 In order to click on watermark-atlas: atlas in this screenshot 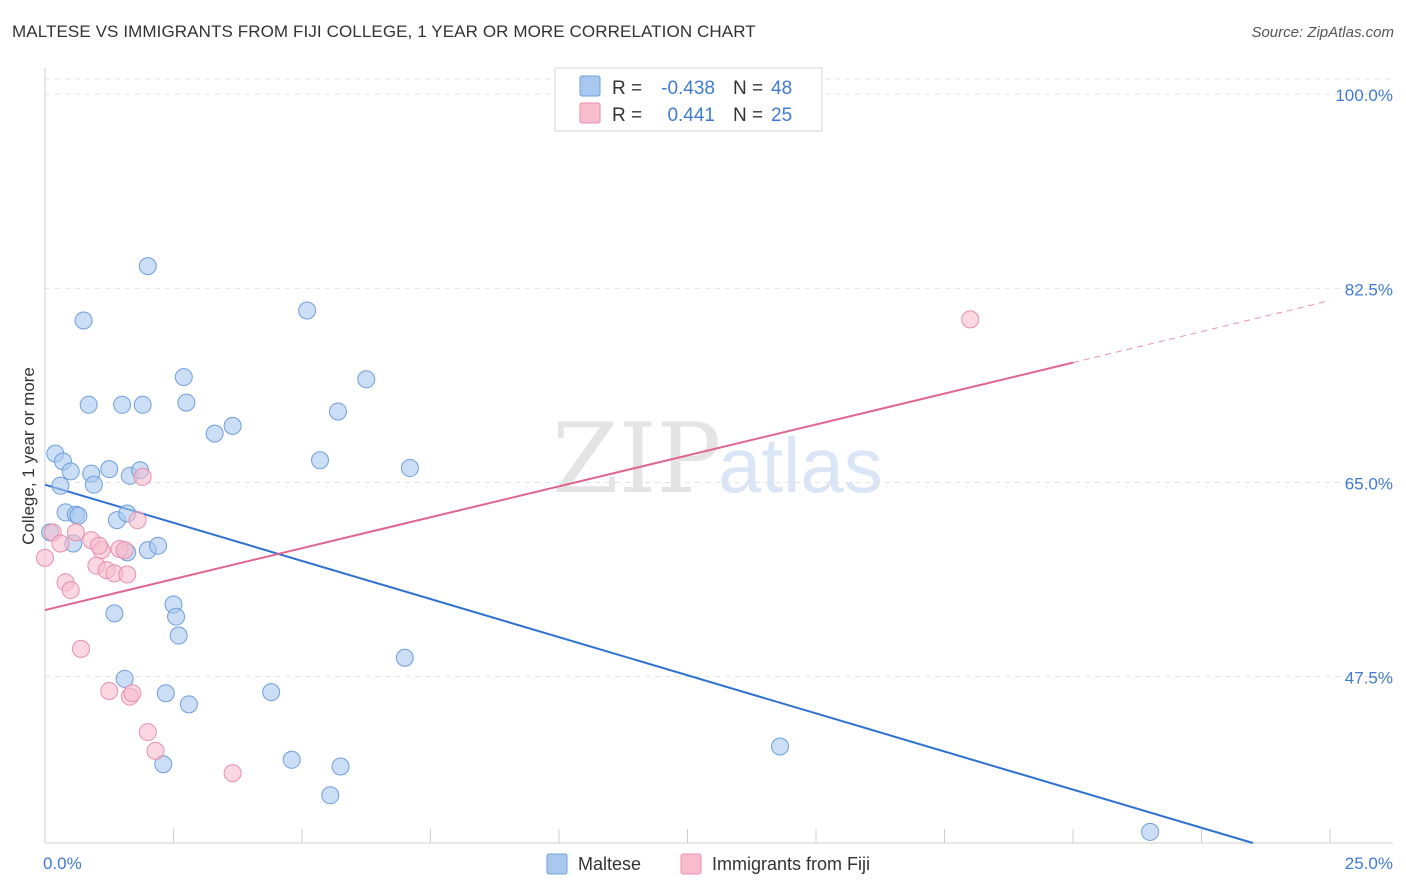, I will do `click(800, 465)`.